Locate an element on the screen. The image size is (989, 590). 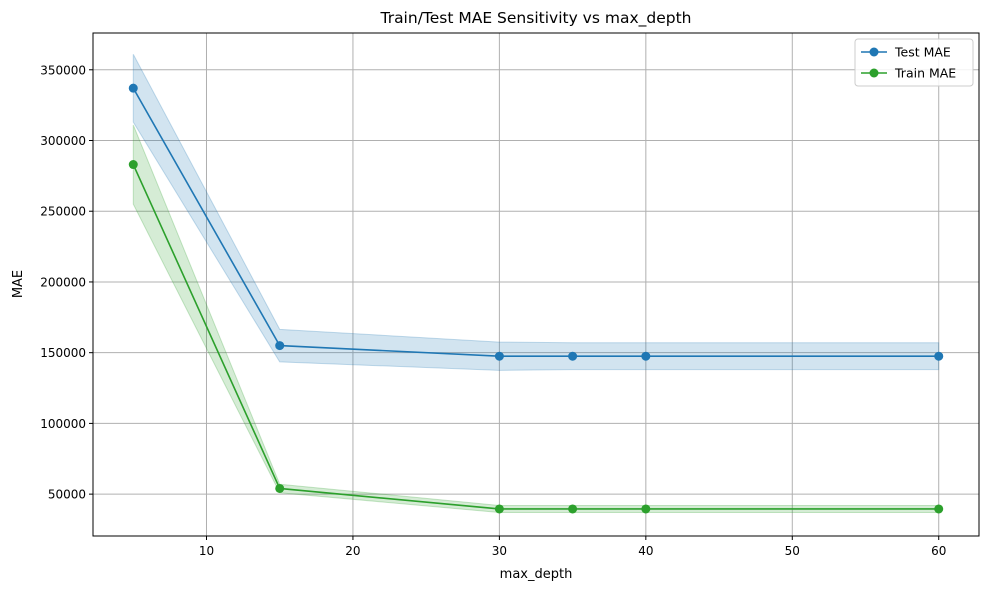
y-tick-label: 100000 is located at coordinates (63, 424).